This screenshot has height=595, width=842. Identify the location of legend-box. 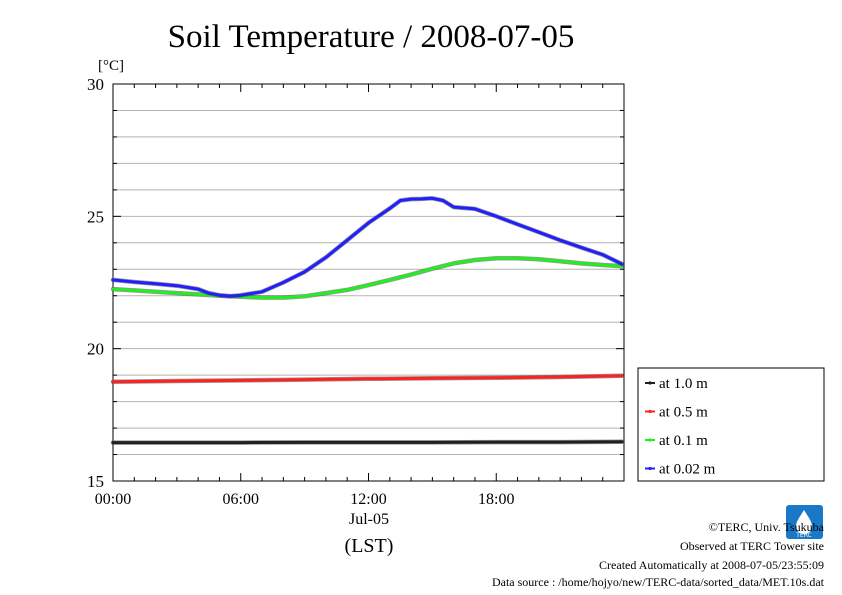
(731, 424).